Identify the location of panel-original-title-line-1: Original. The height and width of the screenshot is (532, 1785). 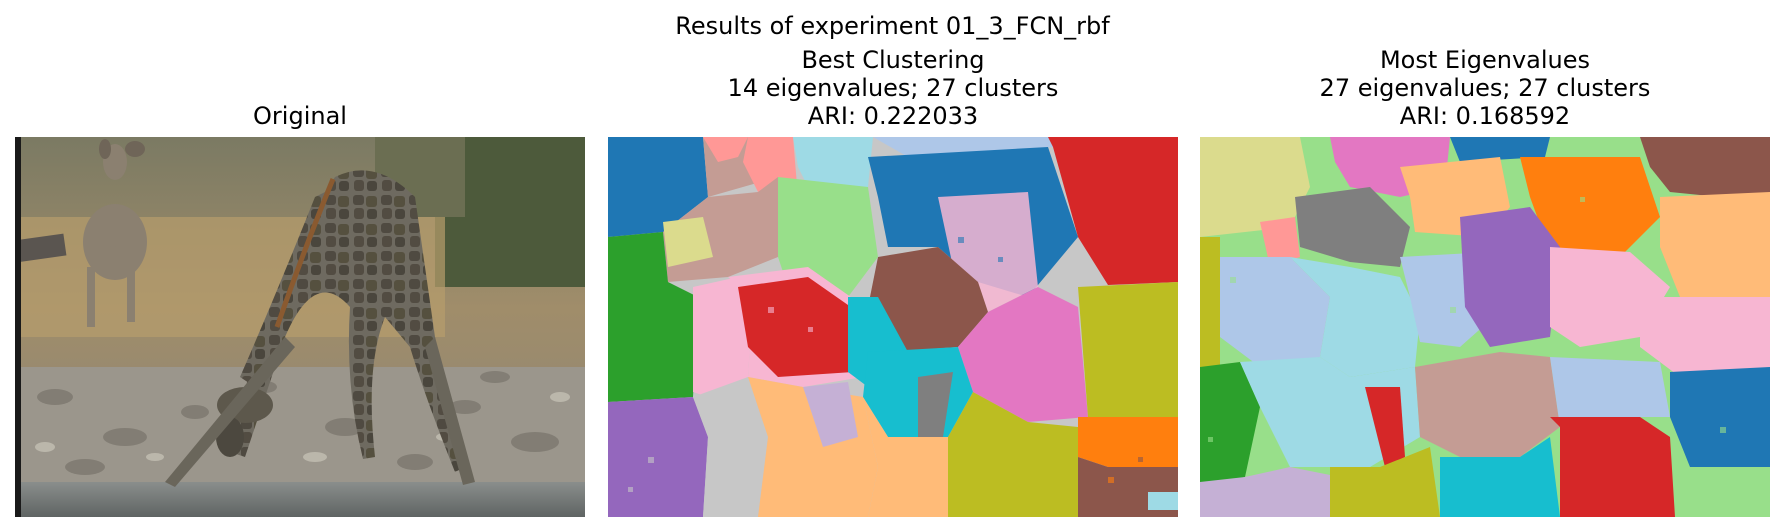
(300, 116).